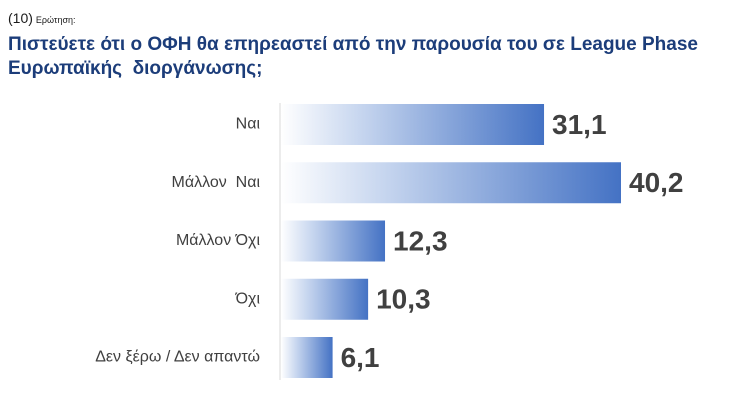 This screenshot has width=730, height=414. Describe the element at coordinates (403, 299) in the screenshot. I see `value-label-4: 10,3` at that location.